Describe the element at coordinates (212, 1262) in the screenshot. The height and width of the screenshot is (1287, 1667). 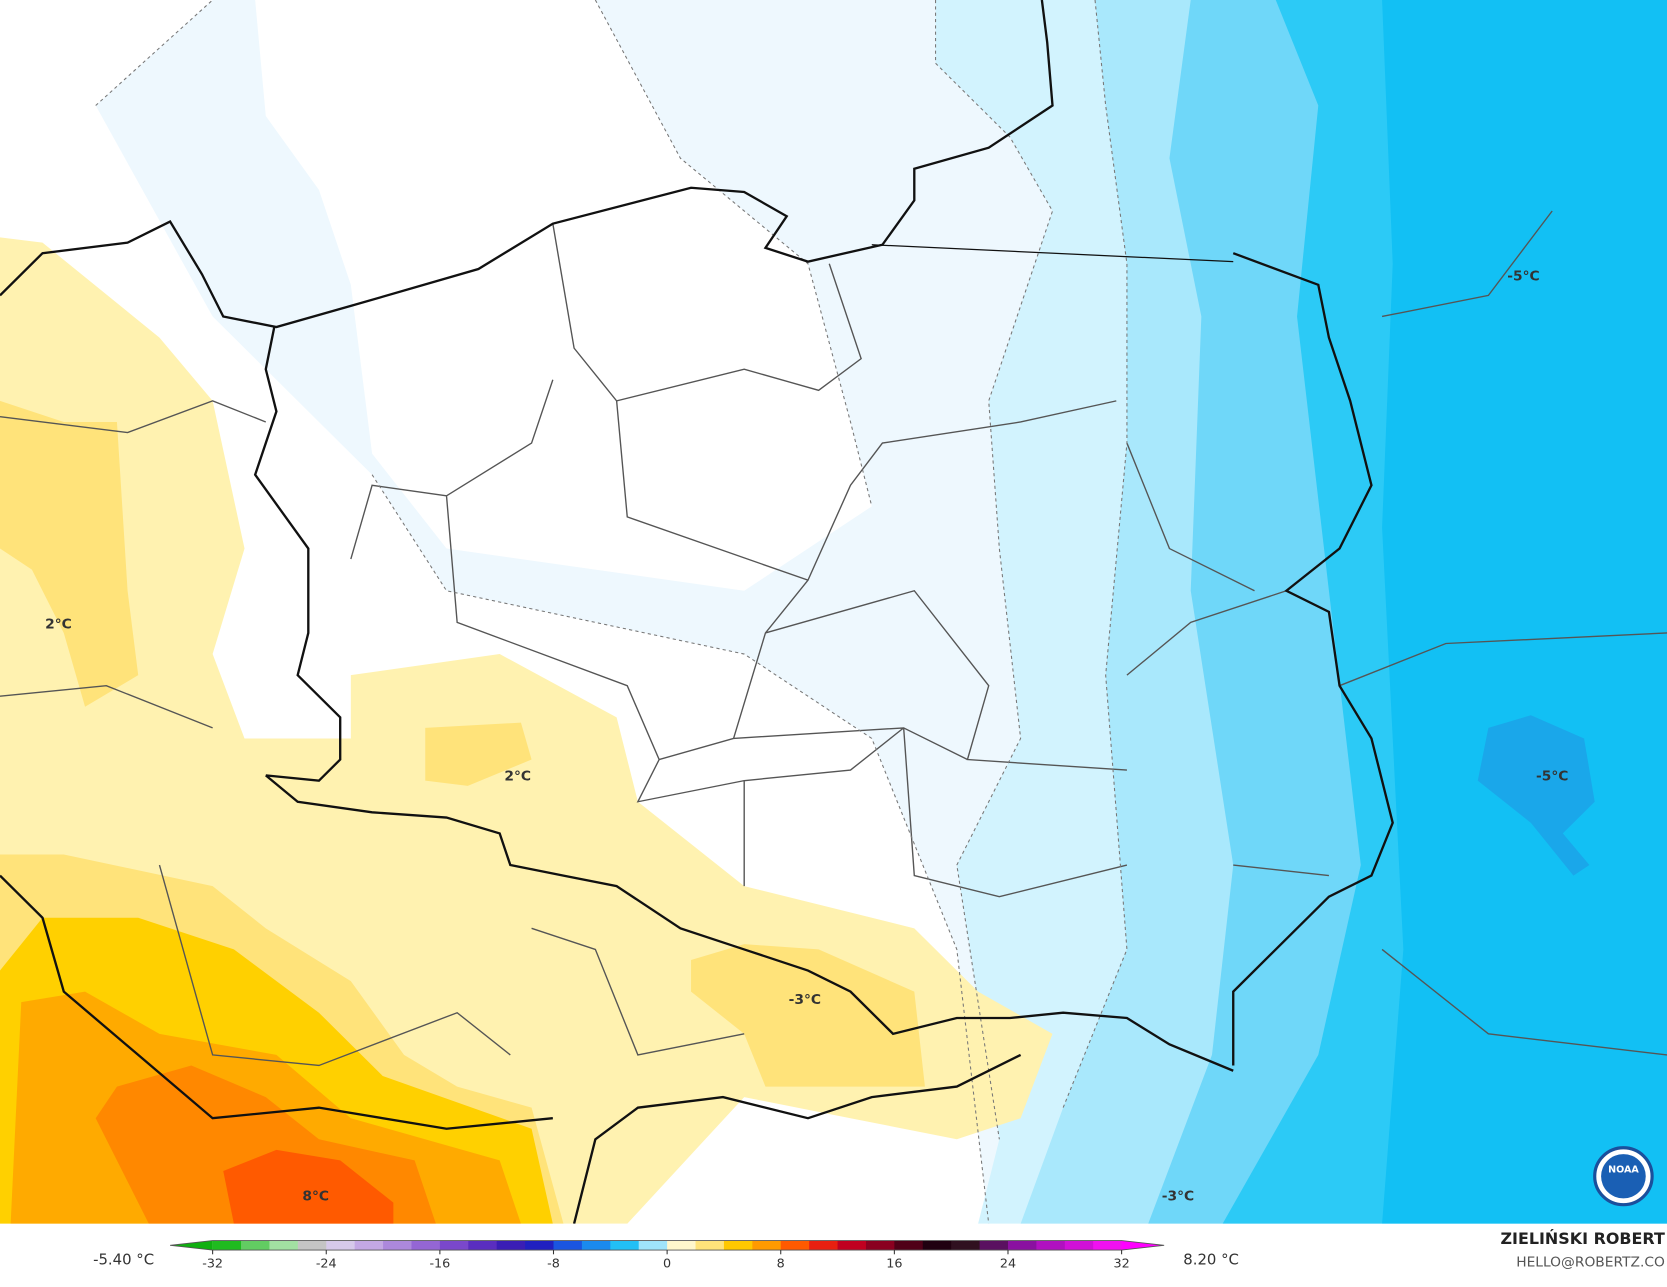
I see `colorbar-tick-label: -32` at that location.